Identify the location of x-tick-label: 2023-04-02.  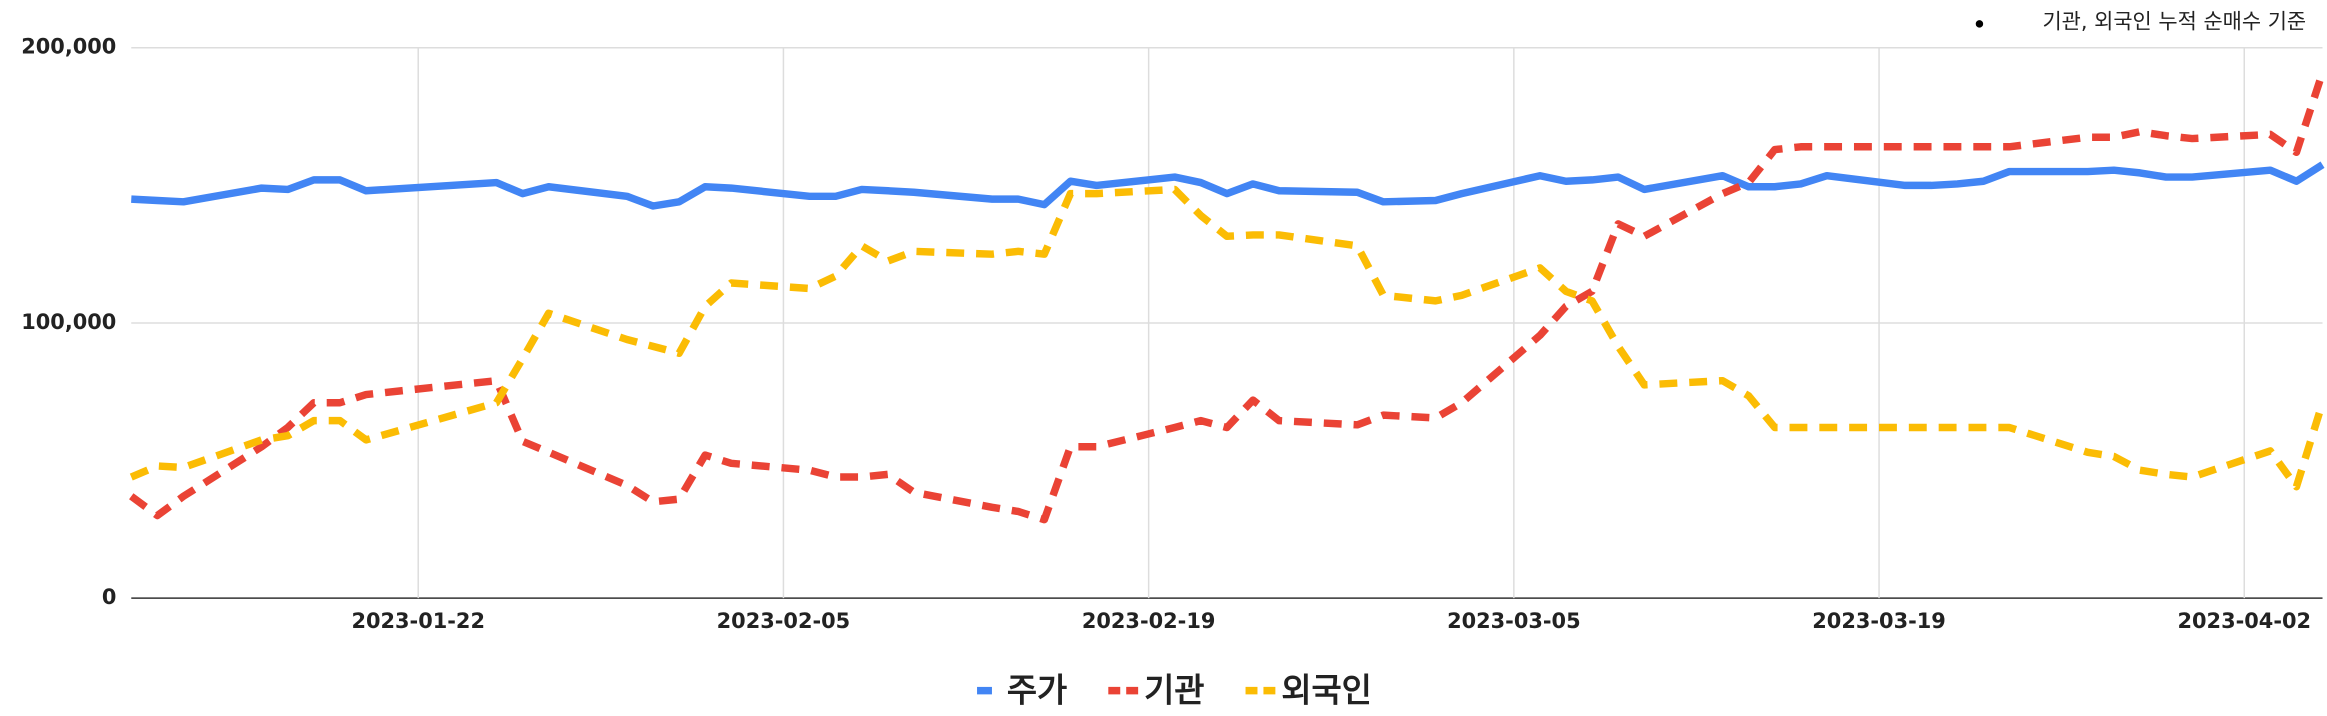
(2245, 621).